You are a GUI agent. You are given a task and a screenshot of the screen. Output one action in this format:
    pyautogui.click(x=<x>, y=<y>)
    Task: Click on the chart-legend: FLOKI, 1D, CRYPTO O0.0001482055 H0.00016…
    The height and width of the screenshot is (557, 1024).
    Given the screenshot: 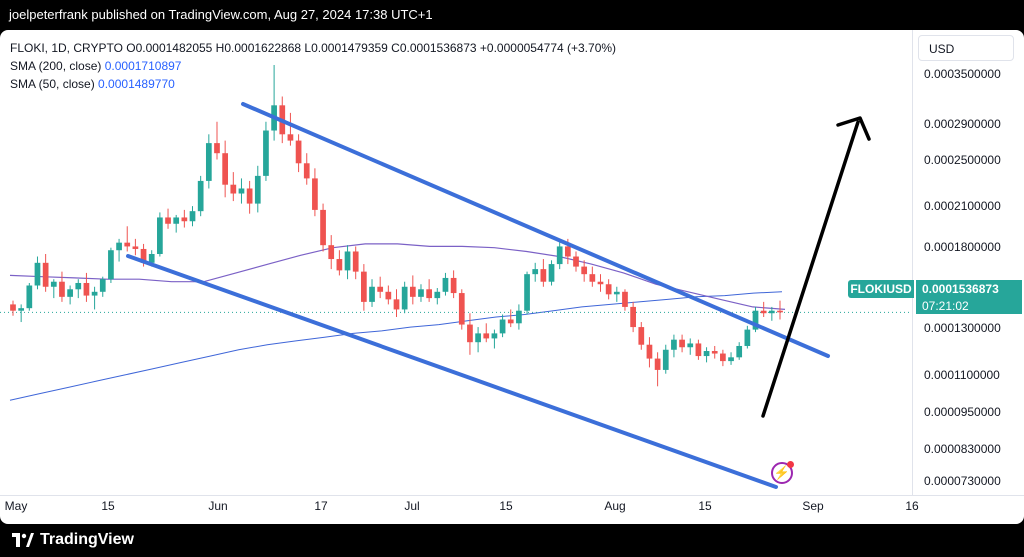 What is the action you would take?
    pyautogui.click(x=313, y=66)
    